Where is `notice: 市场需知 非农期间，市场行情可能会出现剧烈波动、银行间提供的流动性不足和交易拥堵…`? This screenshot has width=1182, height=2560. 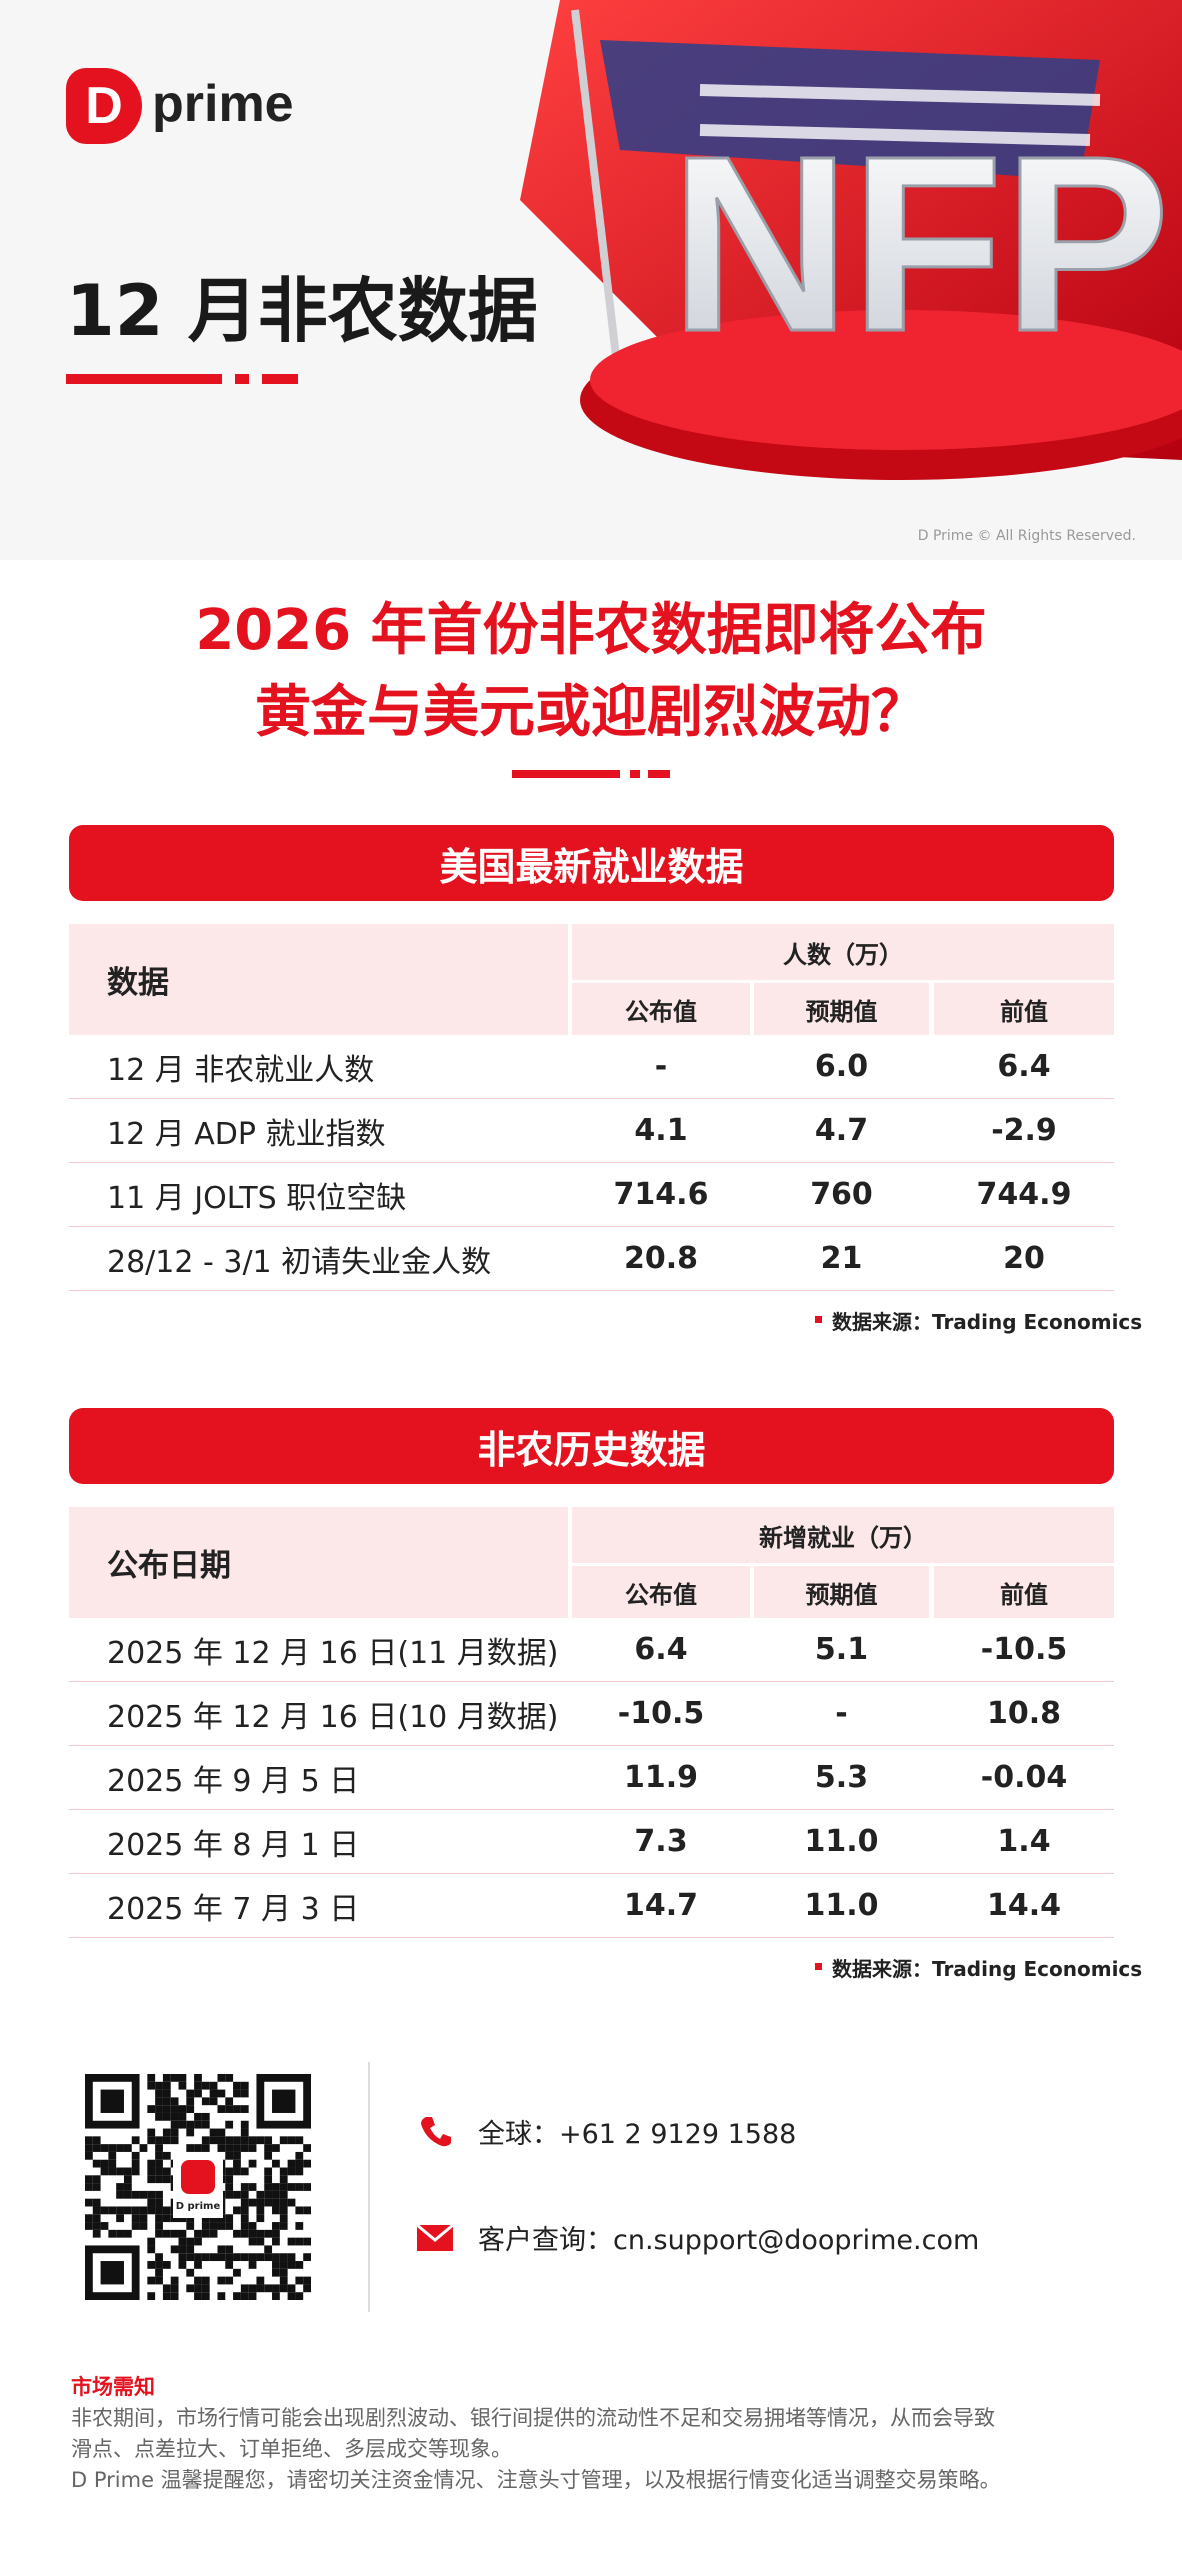
notice: 市场需知 非农期间，市场行情可能会出现剧烈波动、银行间提供的流动性不足和交易拥堵… is located at coordinates (536, 2434).